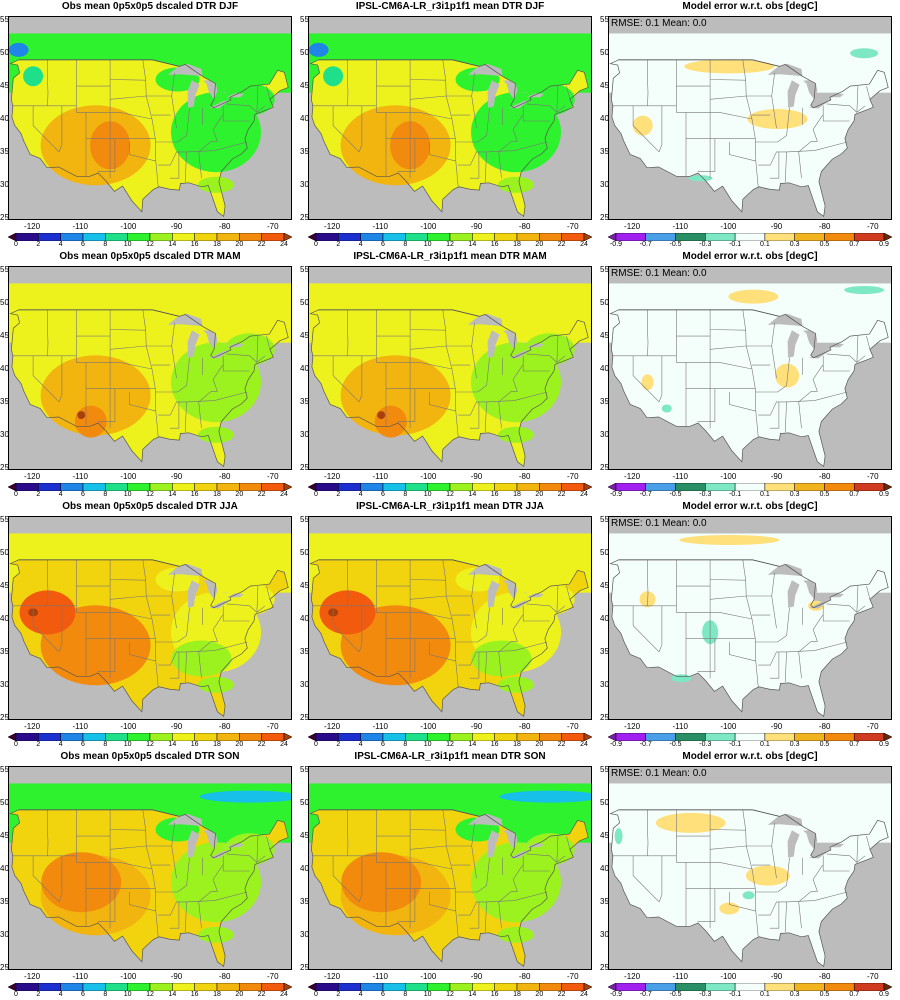  I want to click on colorbar-label: 0.3, so click(794, 994).